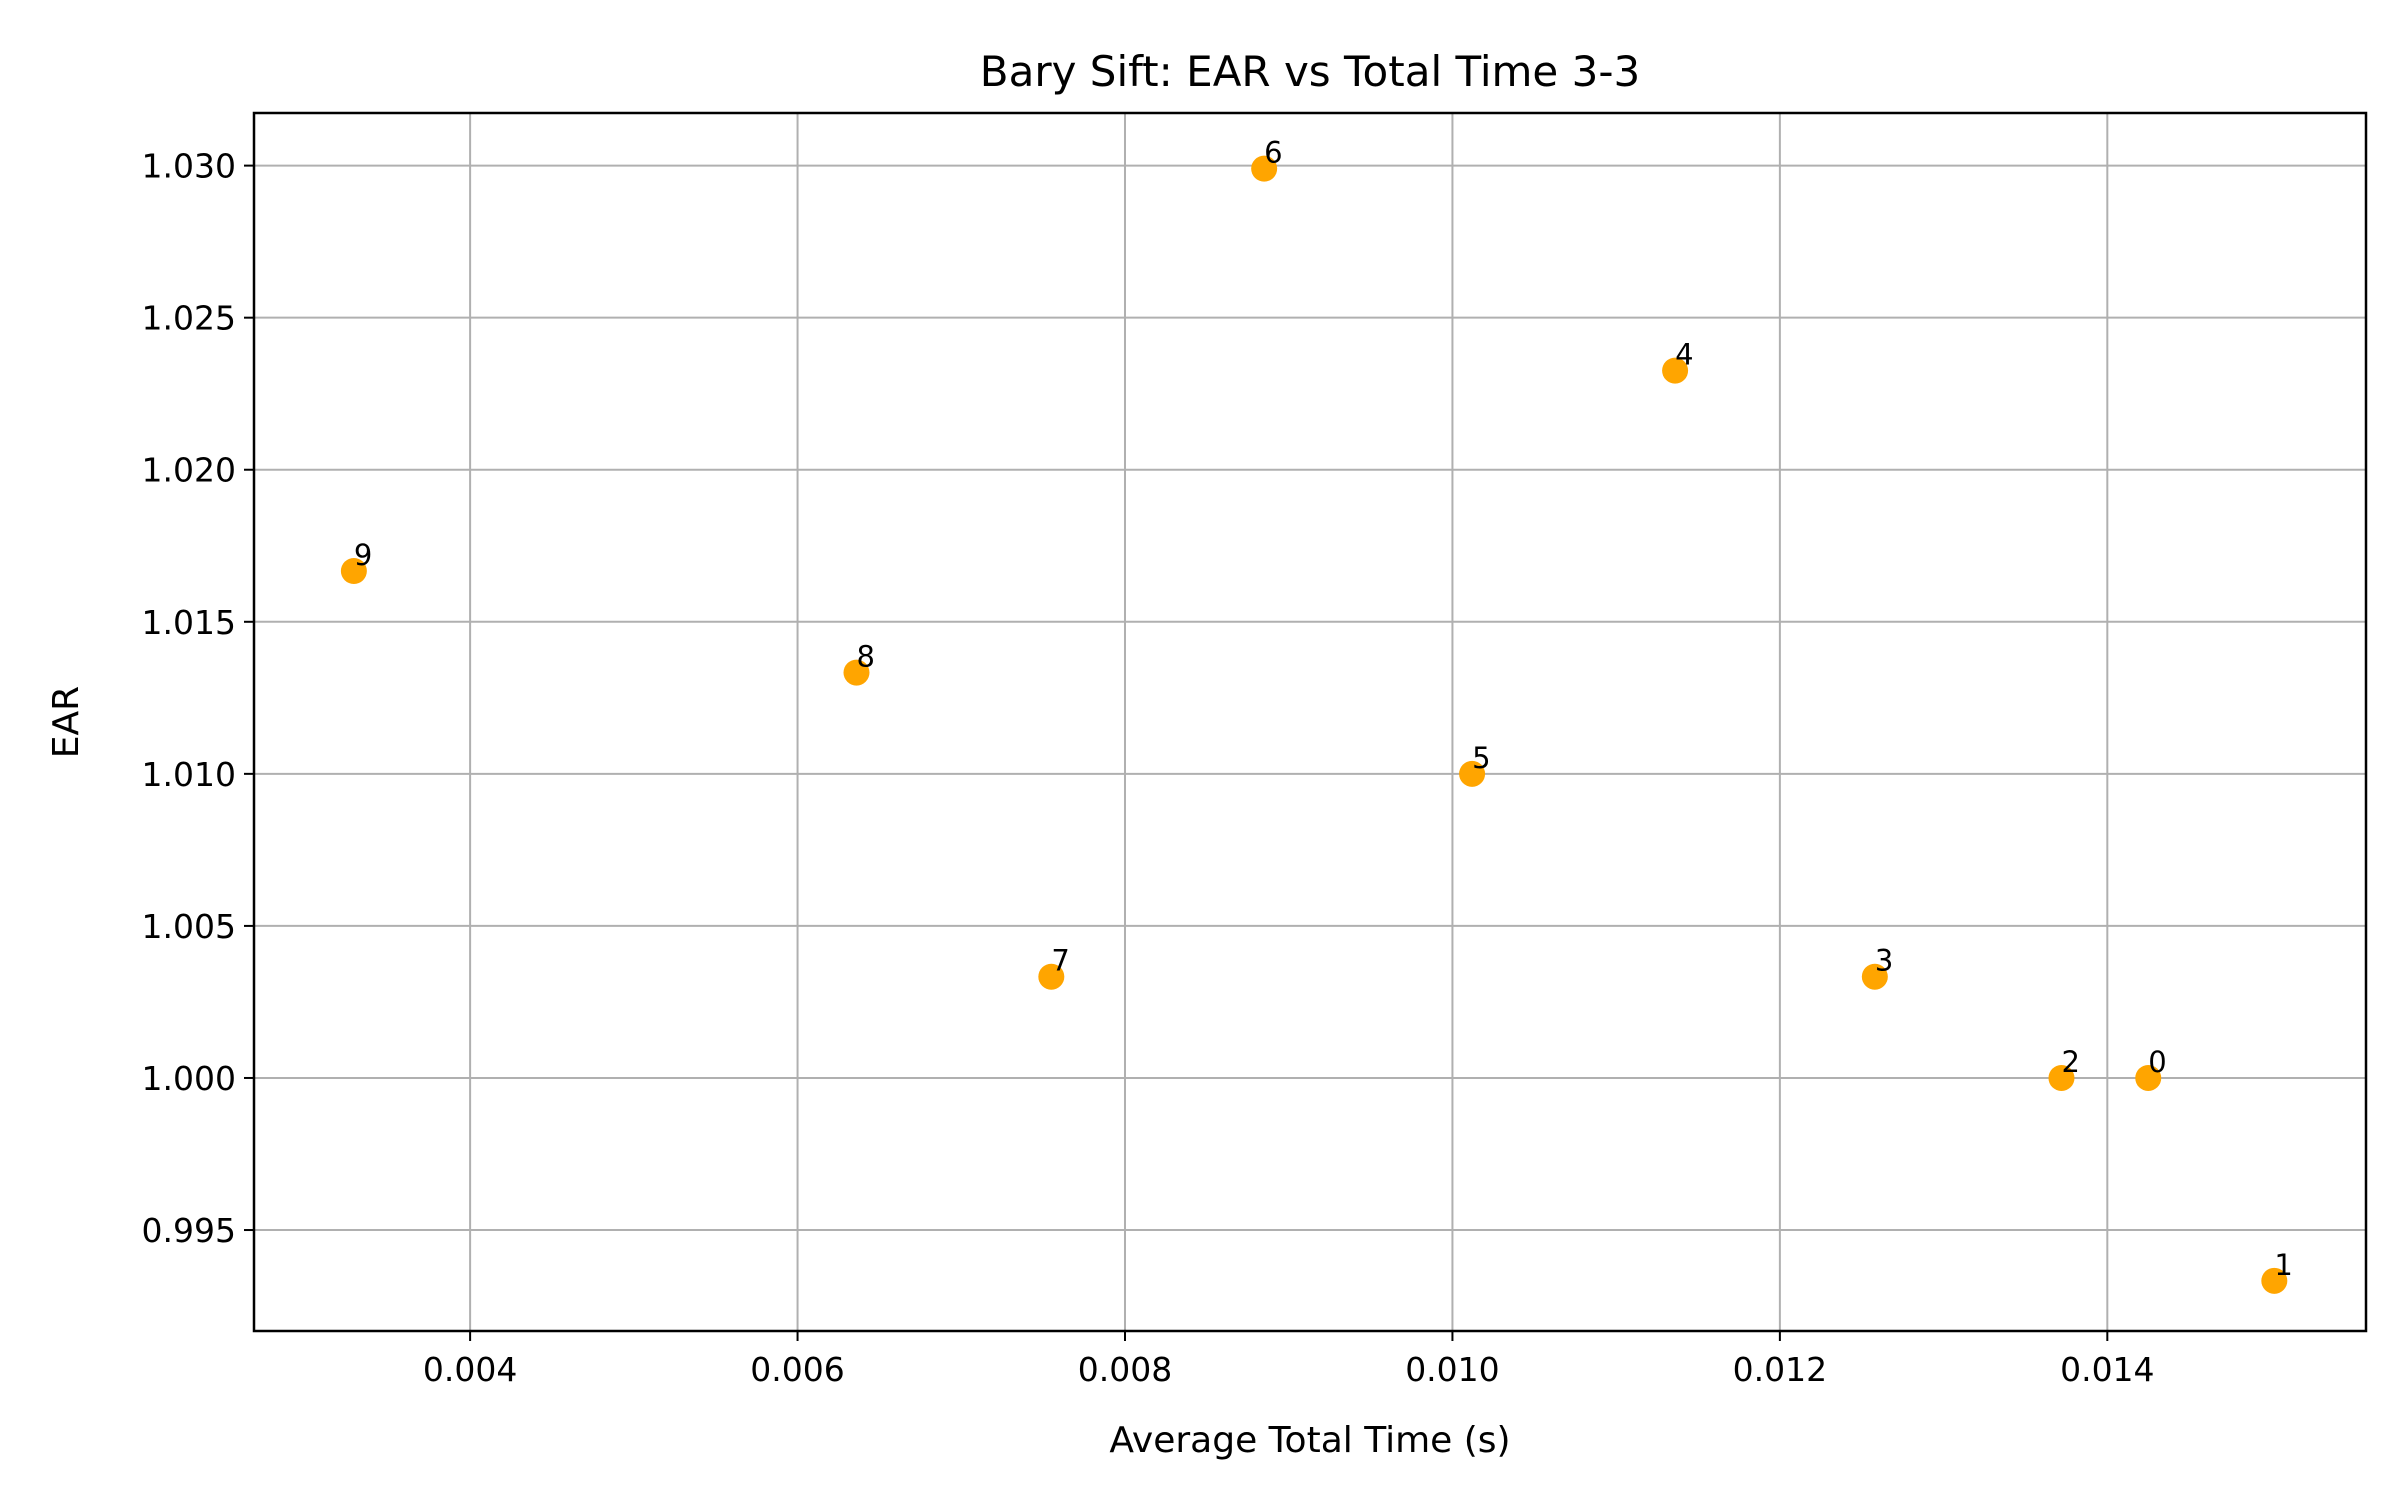  What do you see at coordinates (189, 774) in the screenshot?
I see `y-tick-label: 1.010` at bounding box center [189, 774].